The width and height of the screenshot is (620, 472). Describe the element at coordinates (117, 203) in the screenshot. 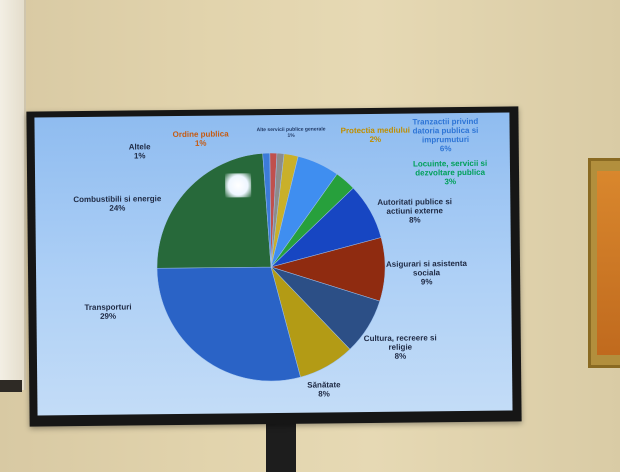

I see `label-combustibili: Combustibili si energie 24%` at that location.